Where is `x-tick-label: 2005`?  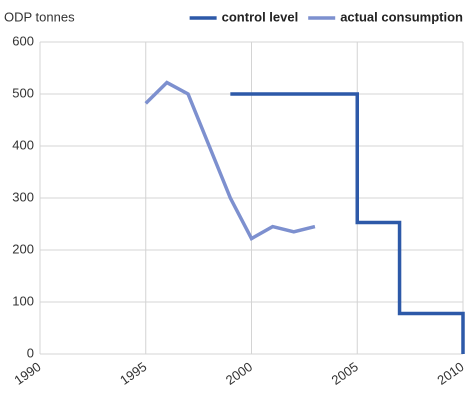 x-tick-label: 2005 is located at coordinates (345, 373).